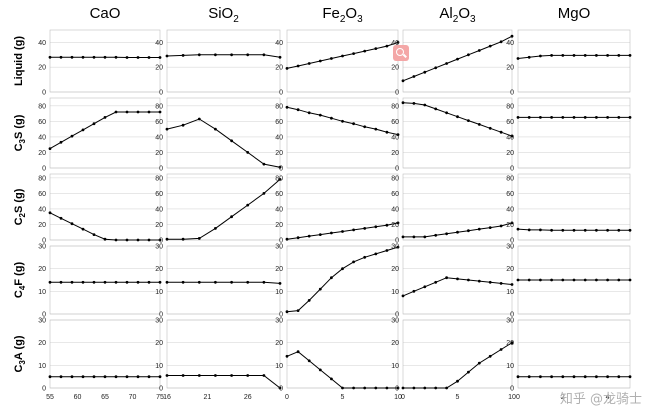  I want to click on x-tick-label: 5, so click(343, 397).